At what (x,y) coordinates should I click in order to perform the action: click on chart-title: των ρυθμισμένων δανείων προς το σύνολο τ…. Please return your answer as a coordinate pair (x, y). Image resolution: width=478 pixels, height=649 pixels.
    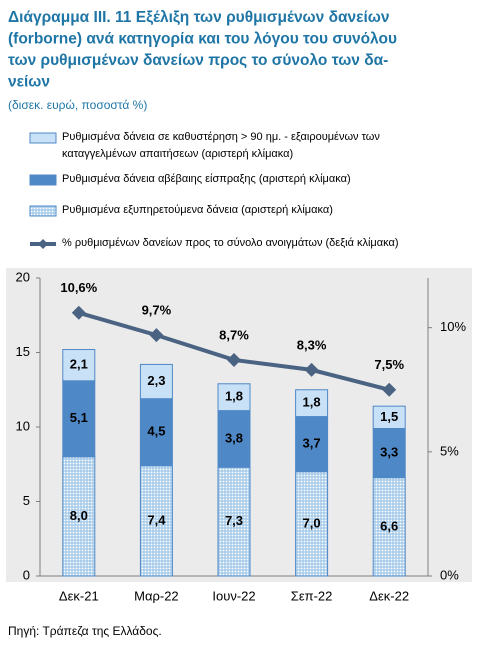
    Looking at the image, I should click on (198, 60).